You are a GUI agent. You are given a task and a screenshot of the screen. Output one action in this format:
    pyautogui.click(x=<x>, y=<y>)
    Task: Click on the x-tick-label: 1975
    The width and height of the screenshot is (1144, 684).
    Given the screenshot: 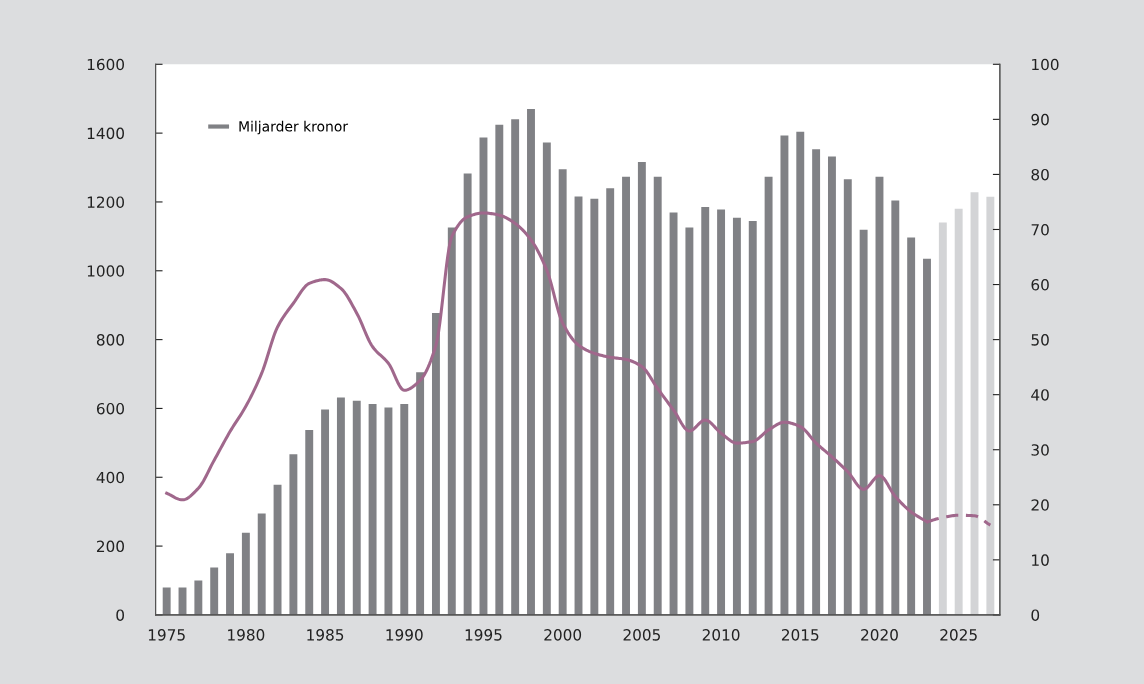 What is the action you would take?
    pyautogui.click(x=166, y=635)
    